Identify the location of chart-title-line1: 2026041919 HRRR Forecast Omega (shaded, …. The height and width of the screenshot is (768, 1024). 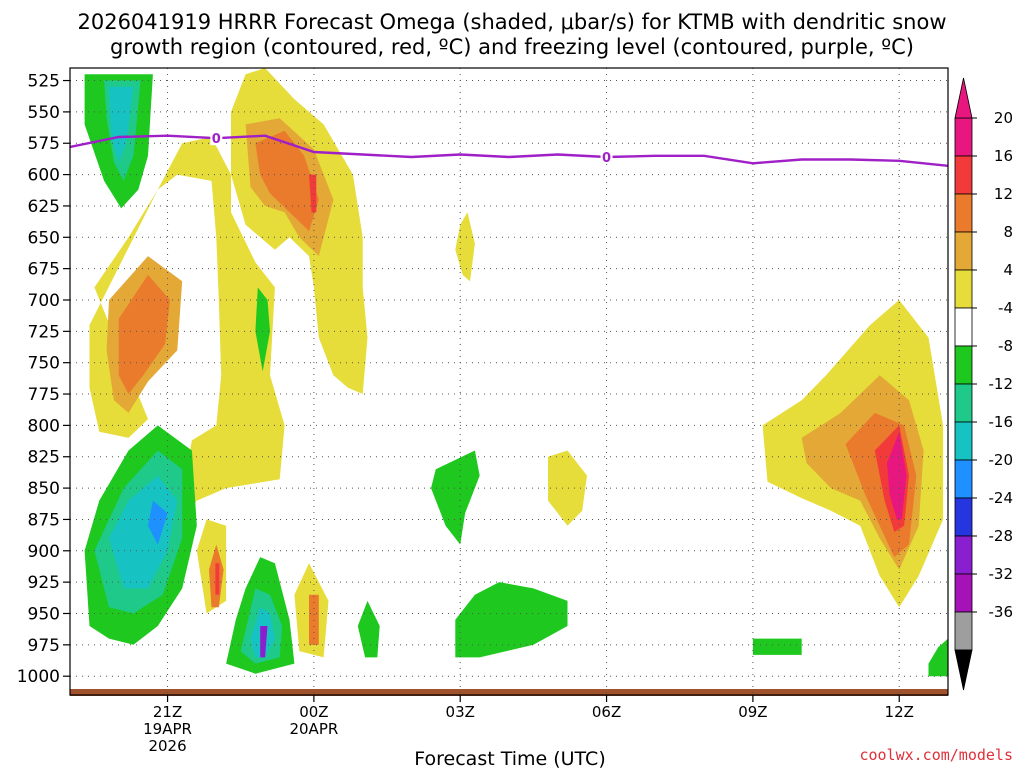
(511, 22).